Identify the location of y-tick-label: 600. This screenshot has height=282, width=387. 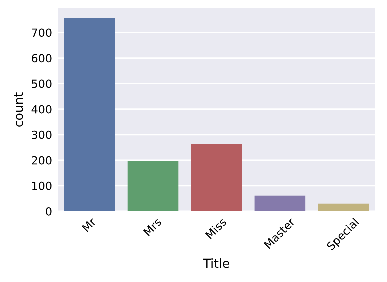
(42, 58).